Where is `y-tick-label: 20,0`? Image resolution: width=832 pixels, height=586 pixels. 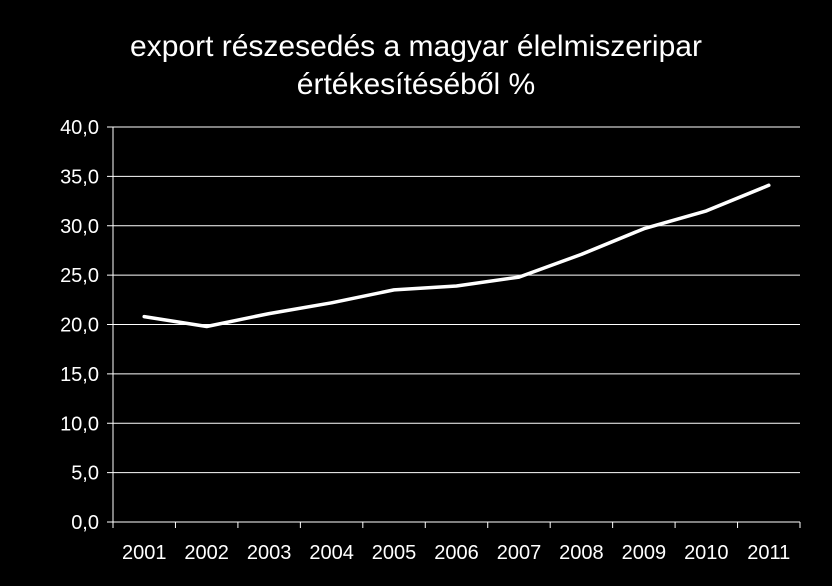
y-tick-label: 20,0 is located at coordinates (79, 326).